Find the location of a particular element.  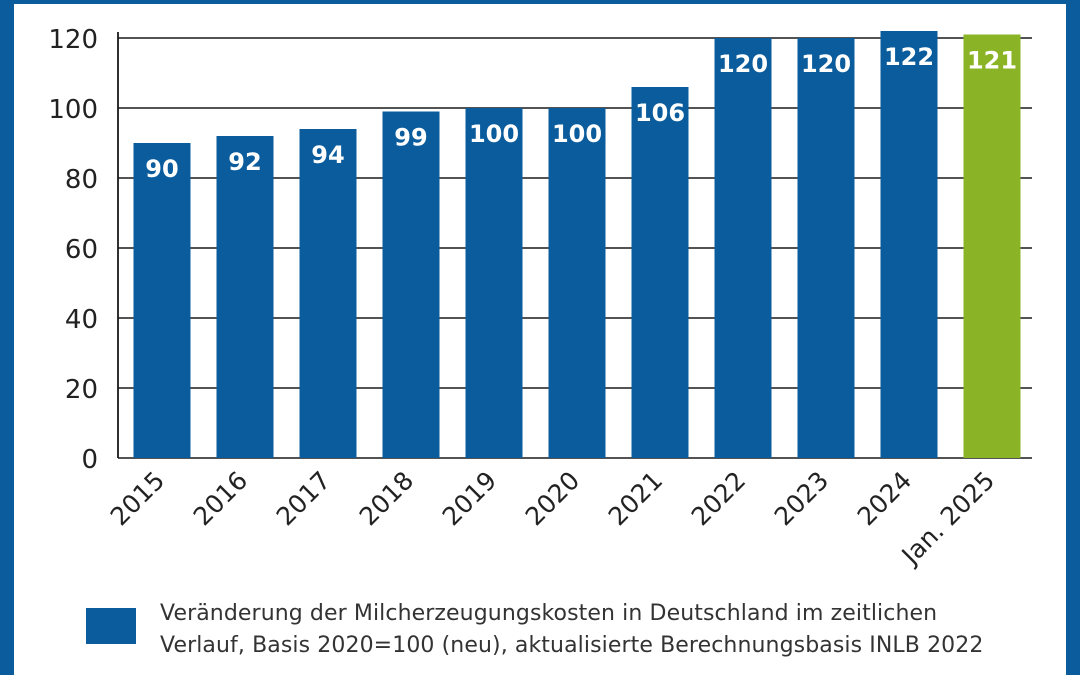

x-tick-label: 2018 is located at coordinates (386, 498).